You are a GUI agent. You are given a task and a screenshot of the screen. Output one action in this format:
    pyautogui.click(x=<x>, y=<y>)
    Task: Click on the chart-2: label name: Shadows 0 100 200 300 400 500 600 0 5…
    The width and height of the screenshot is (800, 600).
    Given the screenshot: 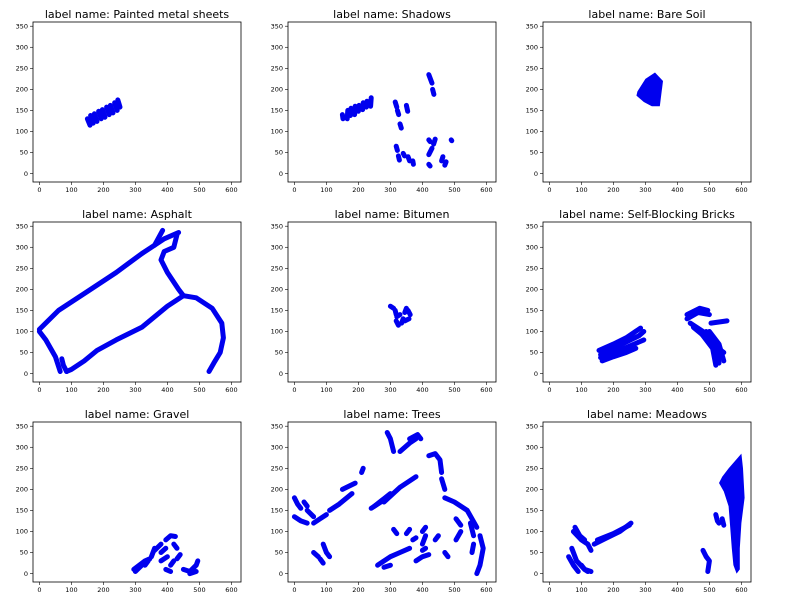 What is the action you would take?
    pyautogui.click(x=384, y=101)
    